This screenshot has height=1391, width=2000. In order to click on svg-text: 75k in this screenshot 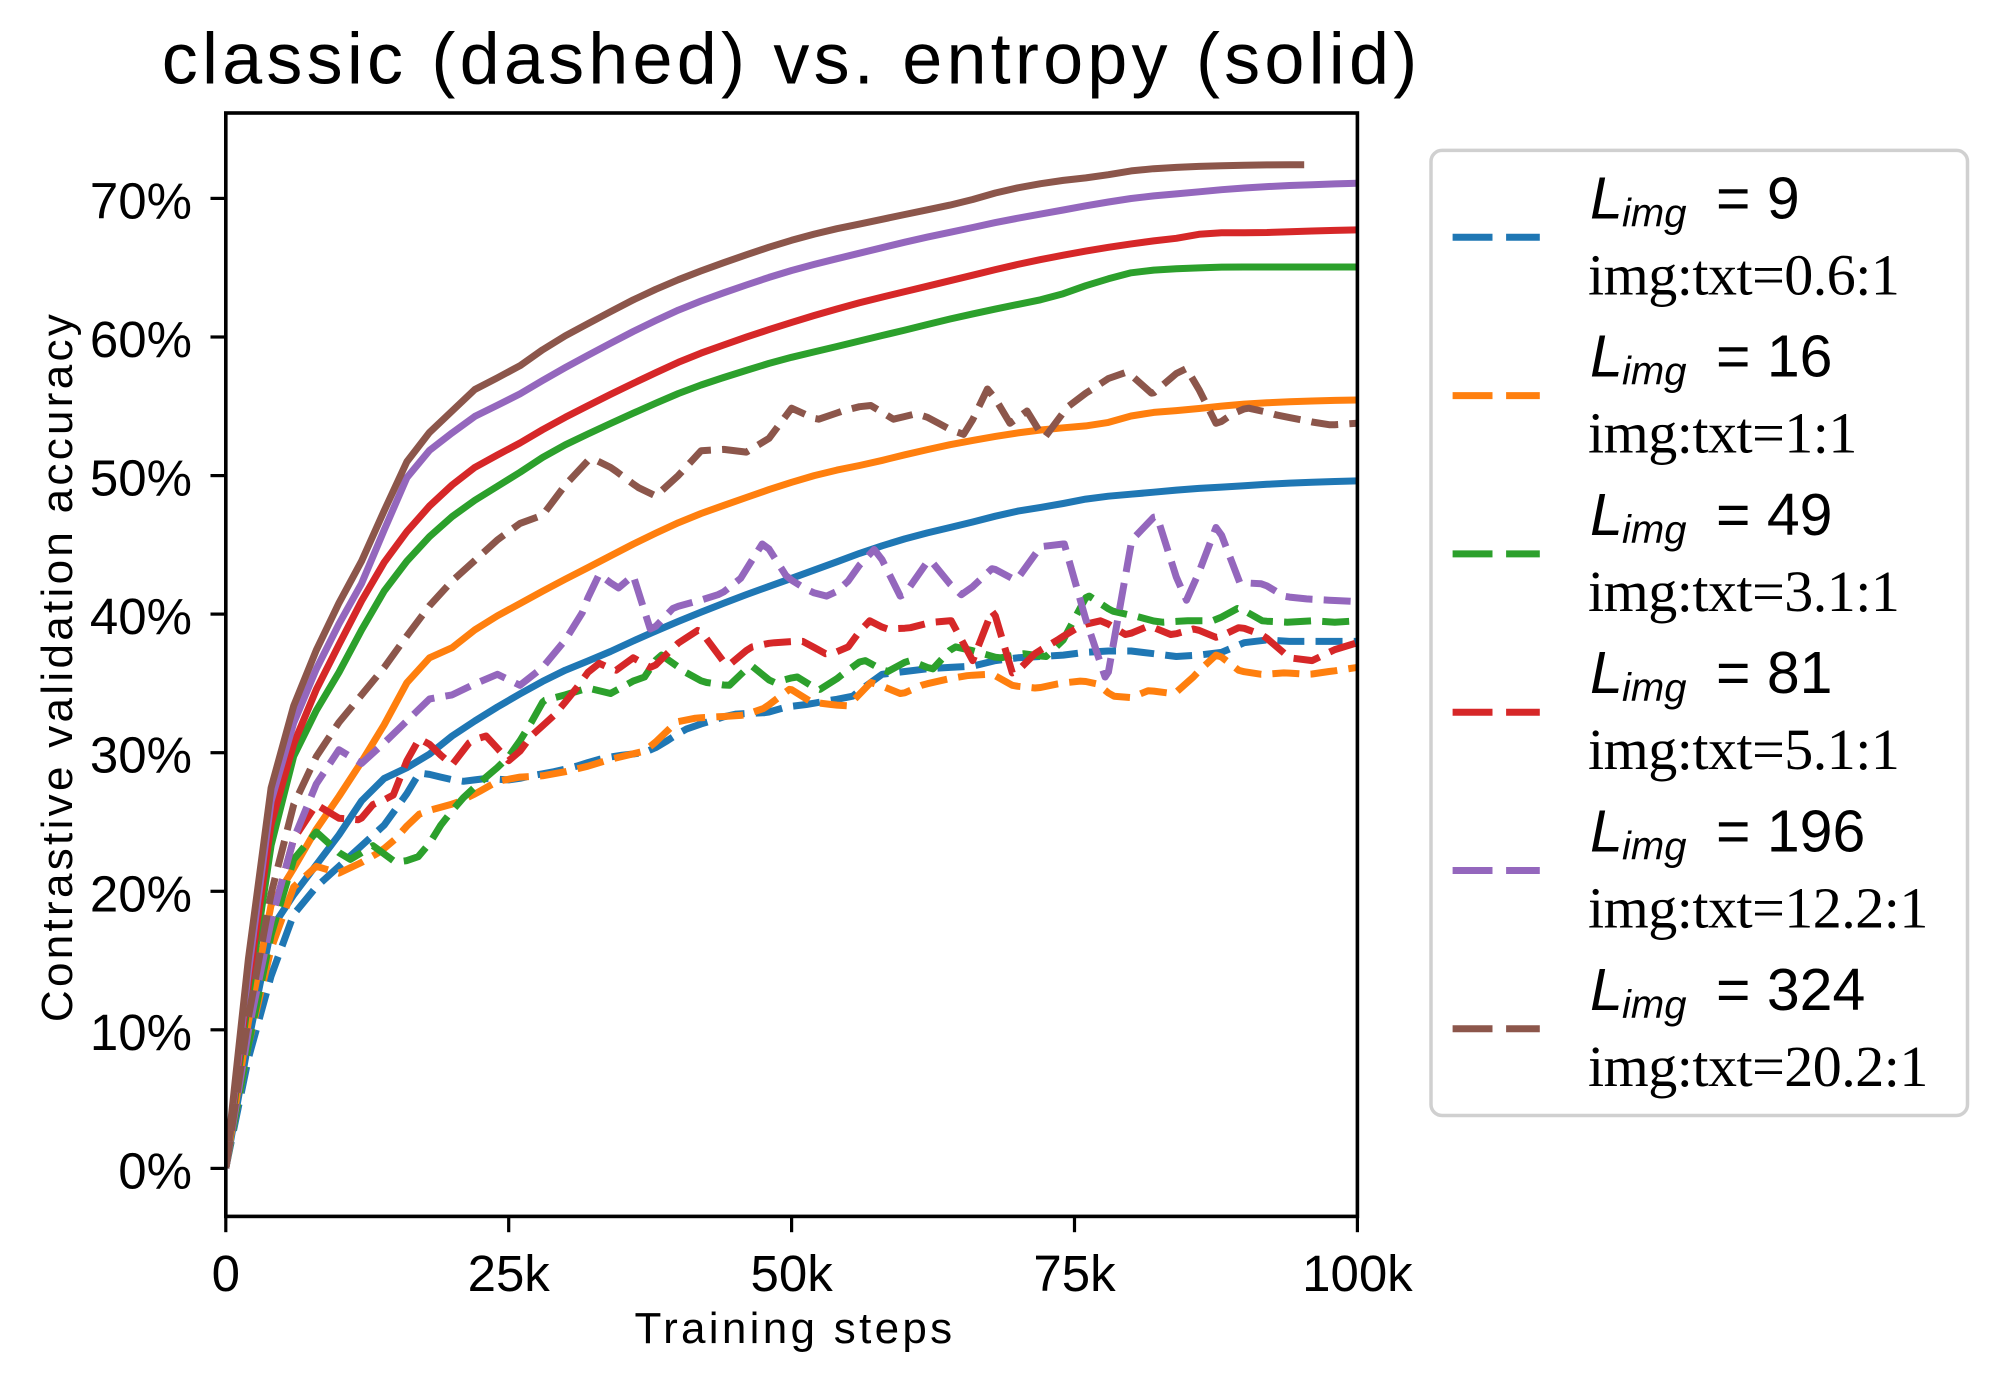, I will do `click(1074, 1273)`.